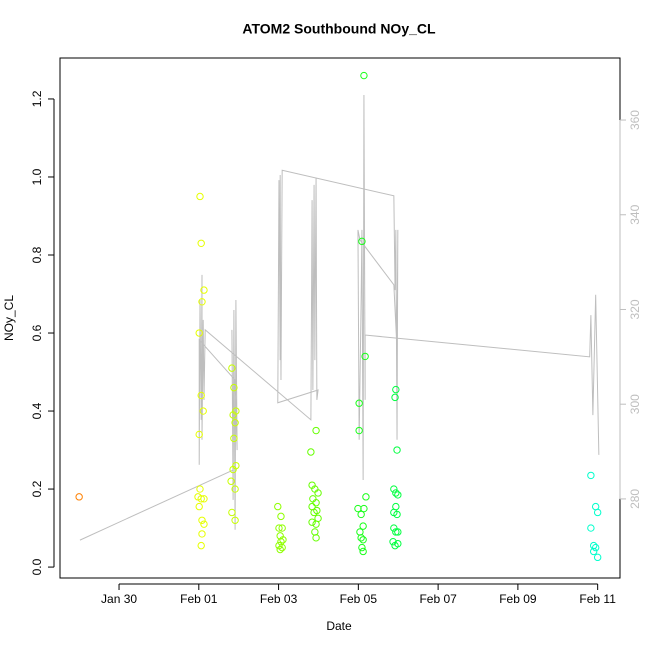  What do you see at coordinates (37, 254) in the screenshot?
I see `y-tick-label: 0.8` at bounding box center [37, 254].